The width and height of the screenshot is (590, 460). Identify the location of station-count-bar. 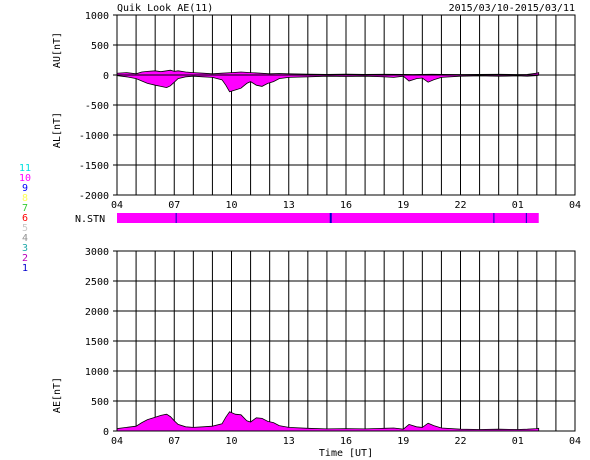
(328, 218).